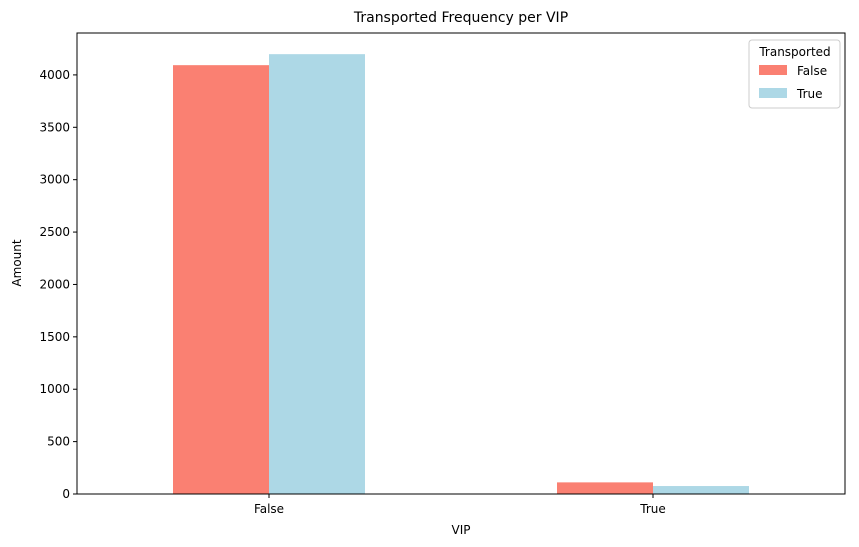  Describe the element at coordinates (812, 71) in the screenshot. I see `legend-label-false: False` at that location.